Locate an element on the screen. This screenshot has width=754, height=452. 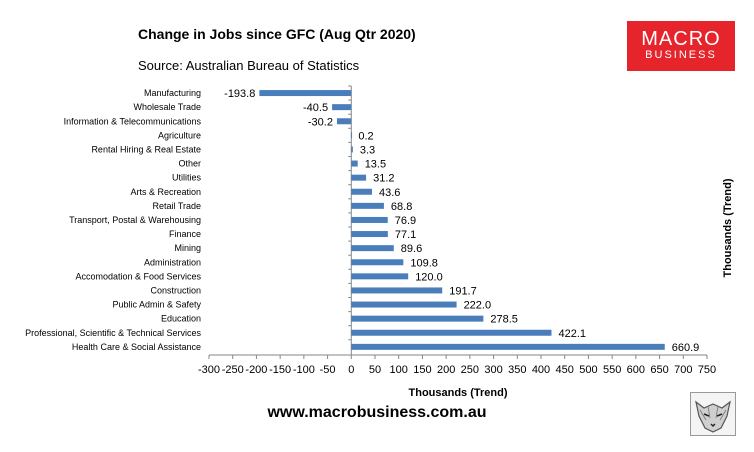
macrobusiness-logo: MACRO BUSINESS is located at coordinates (681, 46).